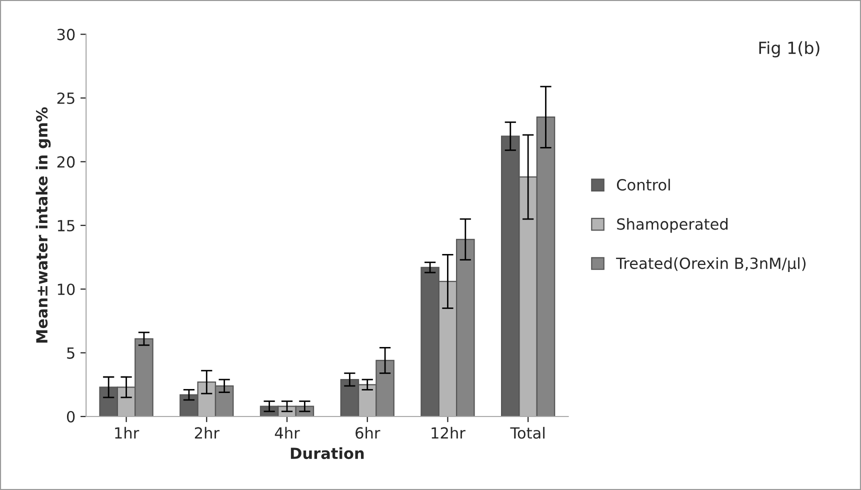  Describe the element at coordinates (65, 98) in the screenshot. I see `y-tick-label: 25` at that location.